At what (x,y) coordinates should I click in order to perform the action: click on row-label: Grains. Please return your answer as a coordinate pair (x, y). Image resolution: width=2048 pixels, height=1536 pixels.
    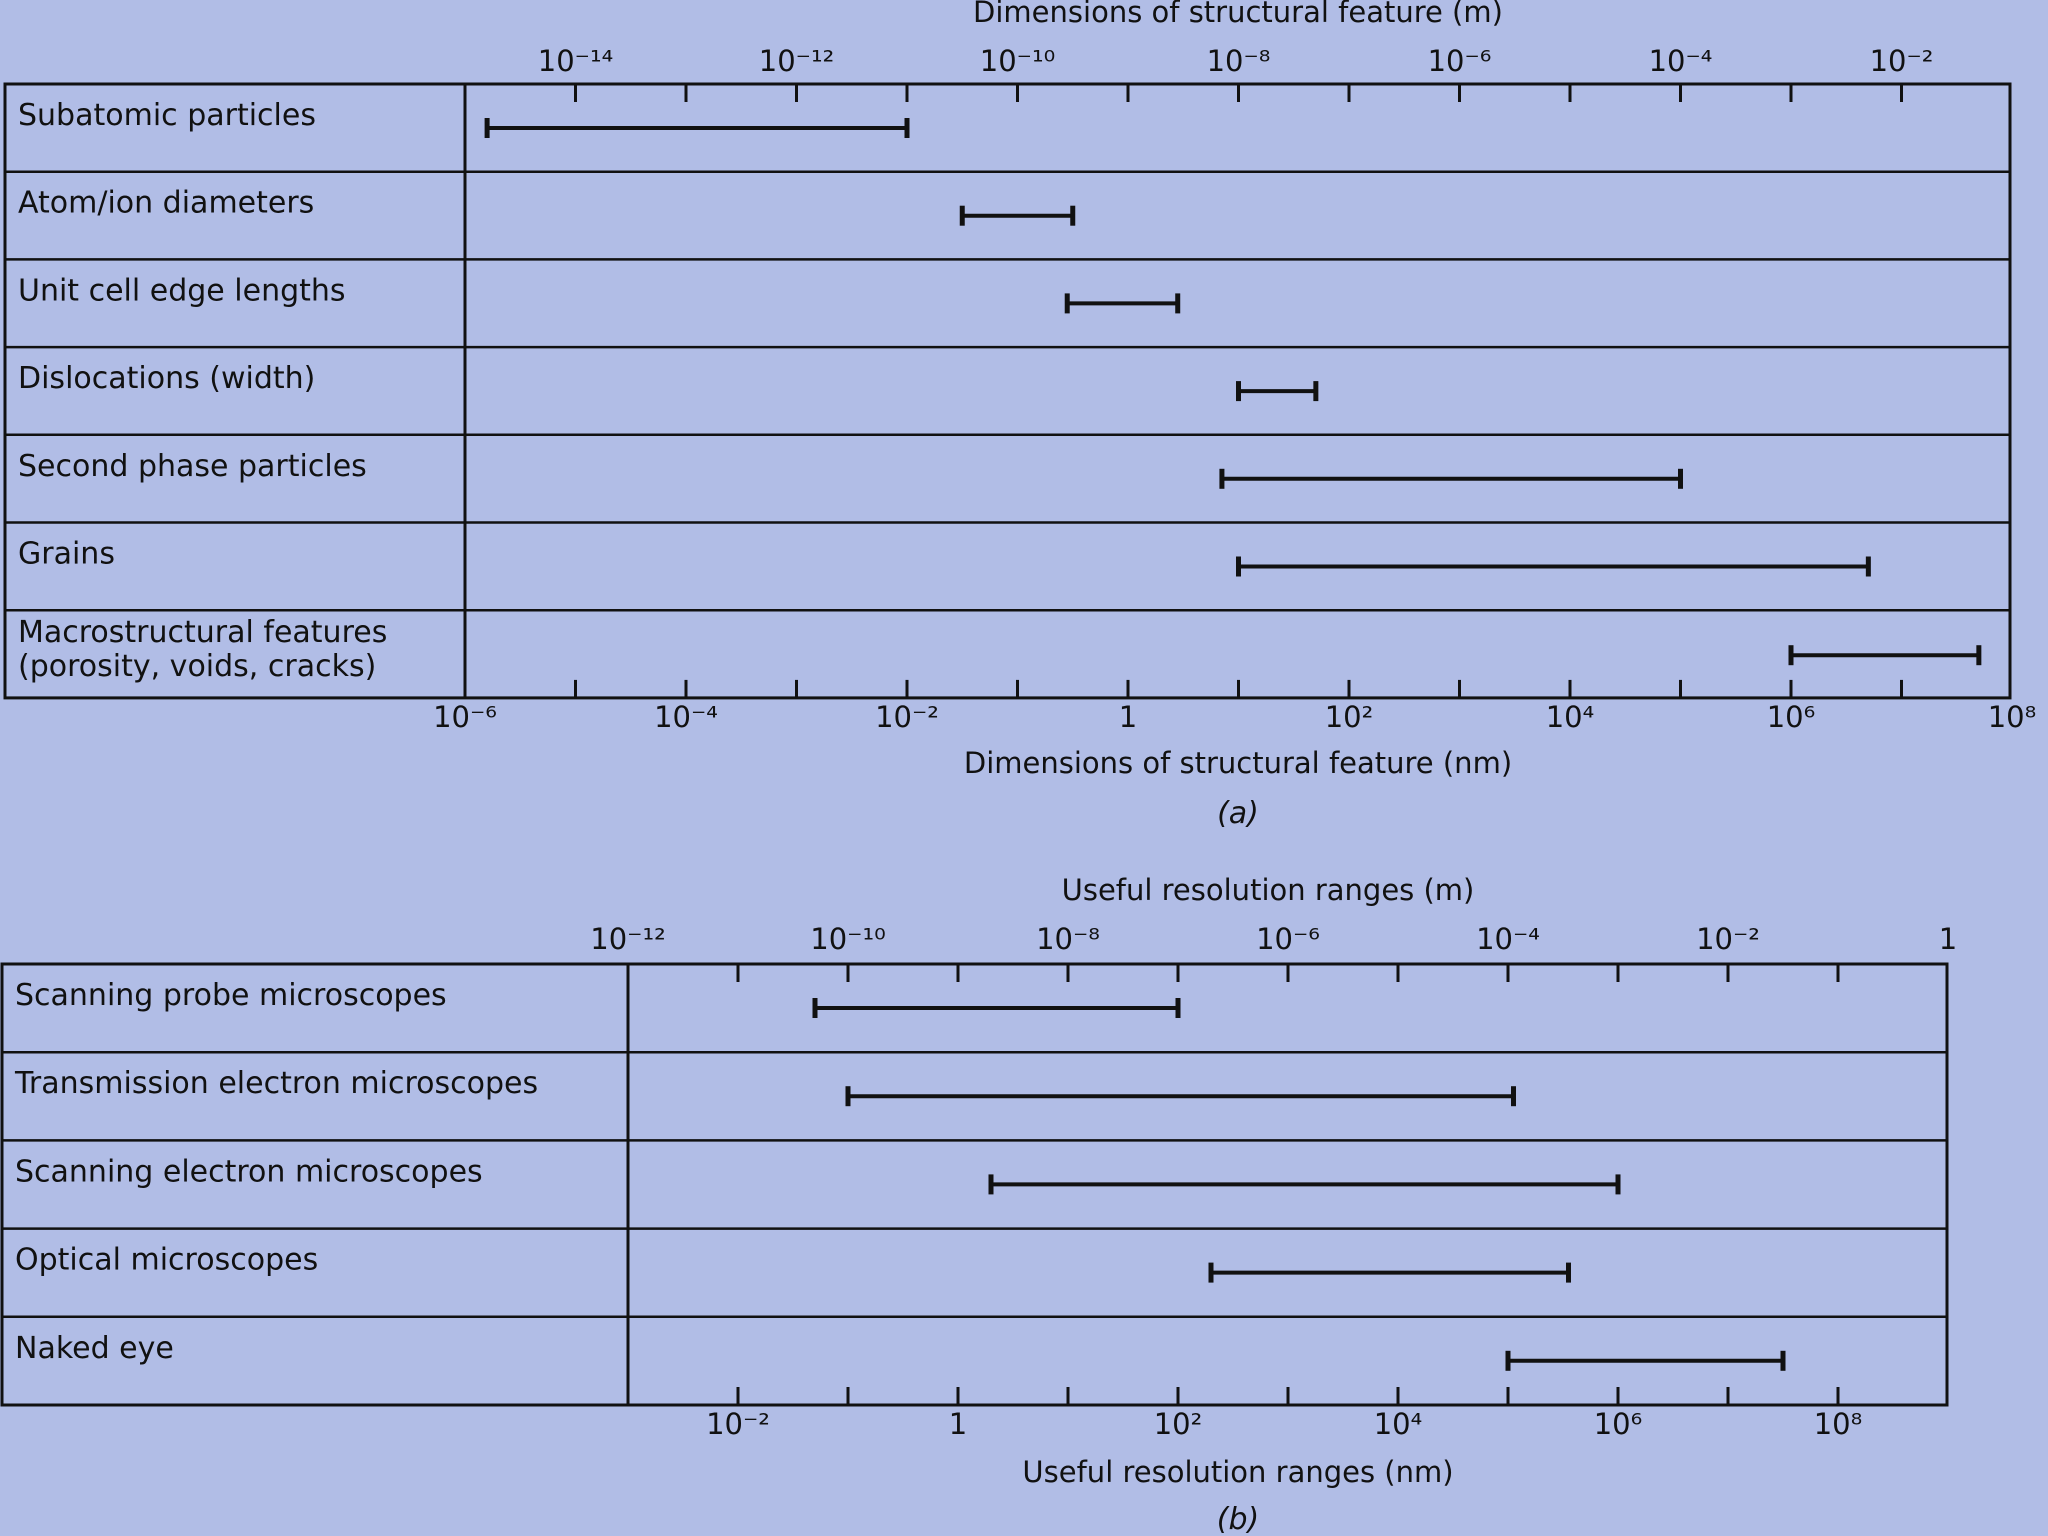
    Looking at the image, I should click on (66, 554).